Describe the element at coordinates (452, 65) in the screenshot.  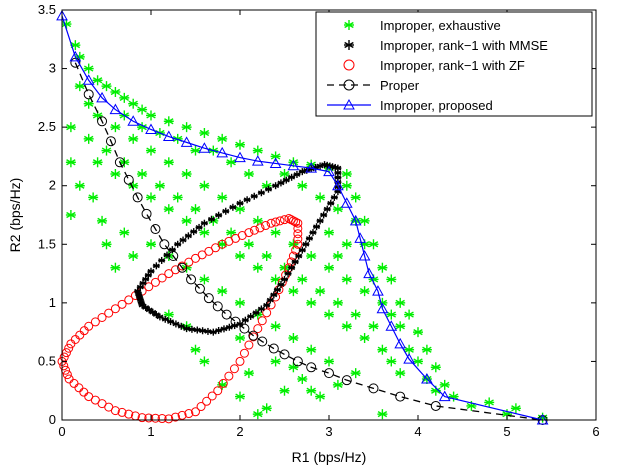
I see `legend-label: Improper, rank−1 with ZF` at that location.